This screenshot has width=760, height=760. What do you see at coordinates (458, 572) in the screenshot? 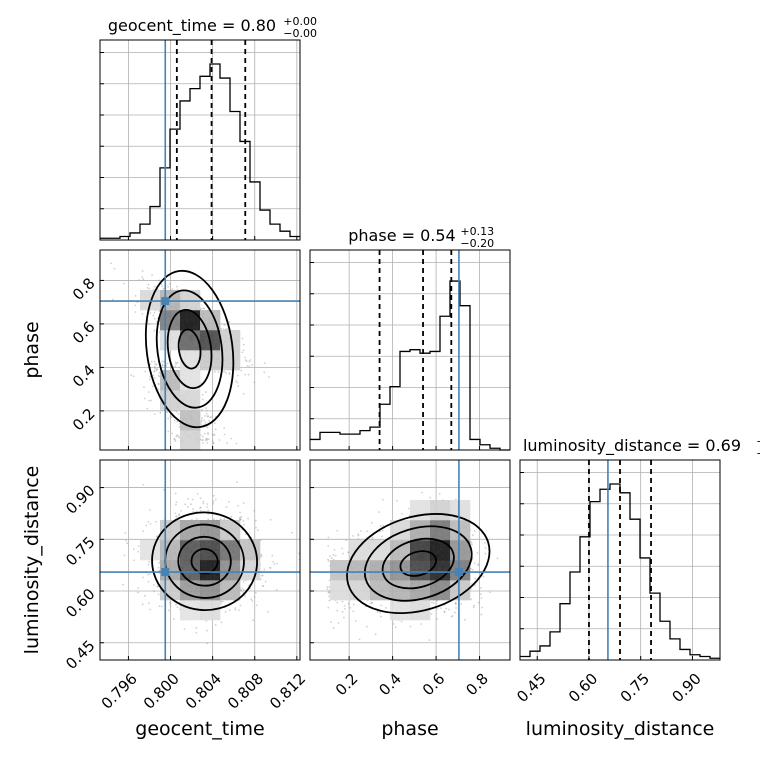
I see `truth-marker` at bounding box center [458, 572].